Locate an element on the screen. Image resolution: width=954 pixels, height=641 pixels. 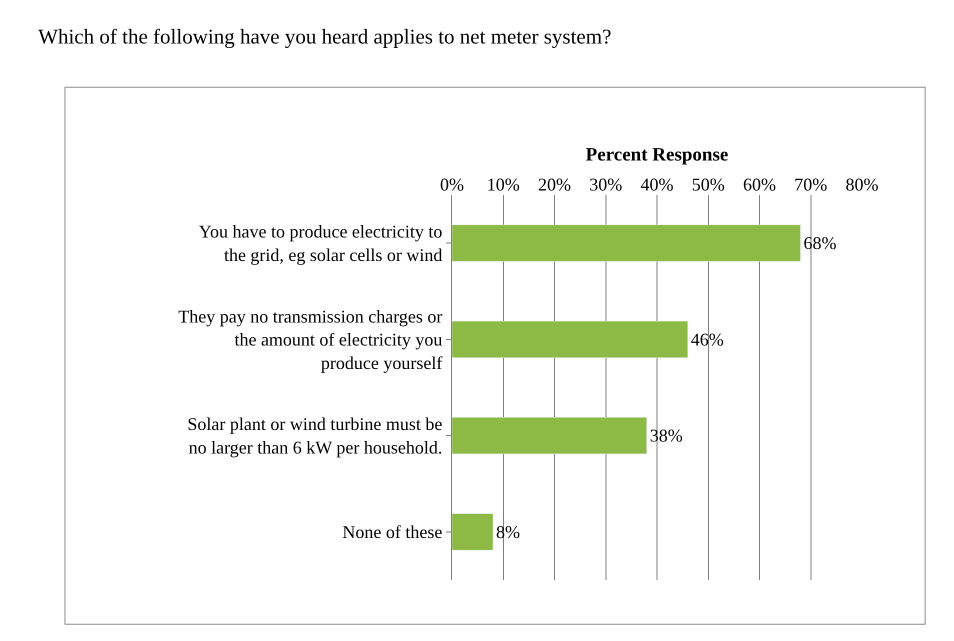
x-tick-label: 80% is located at coordinates (862, 184).